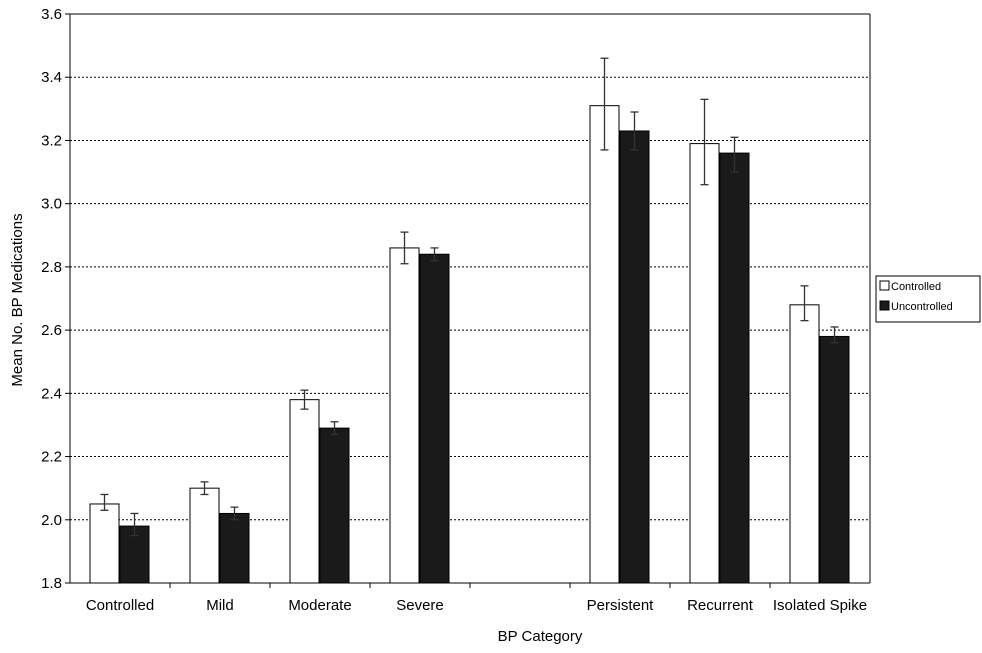  Describe the element at coordinates (319, 605) in the screenshot. I see `x-tick-label: Moderate` at that location.